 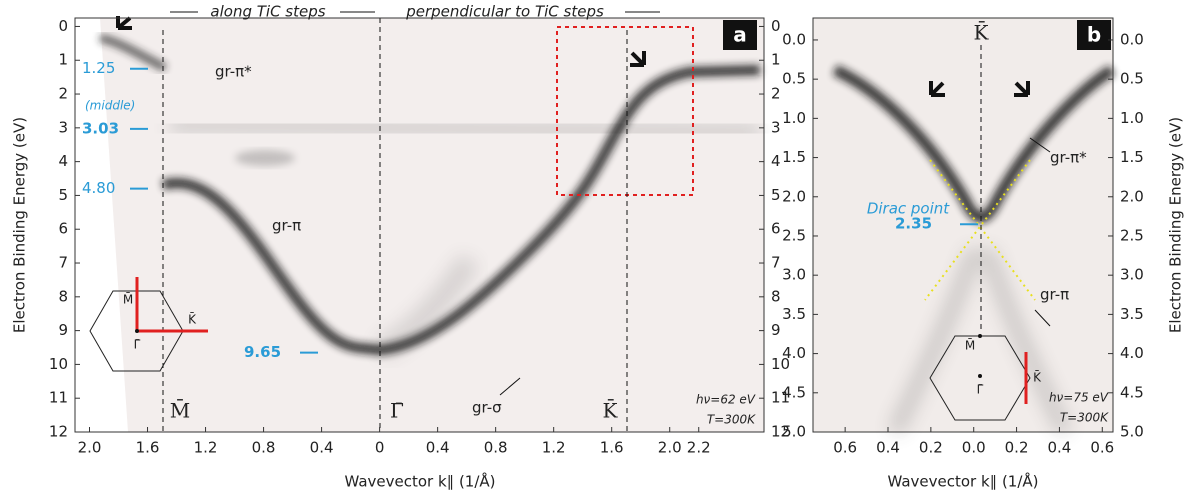 I want to click on y-tick-label: 0.0, so click(x=1132, y=39).